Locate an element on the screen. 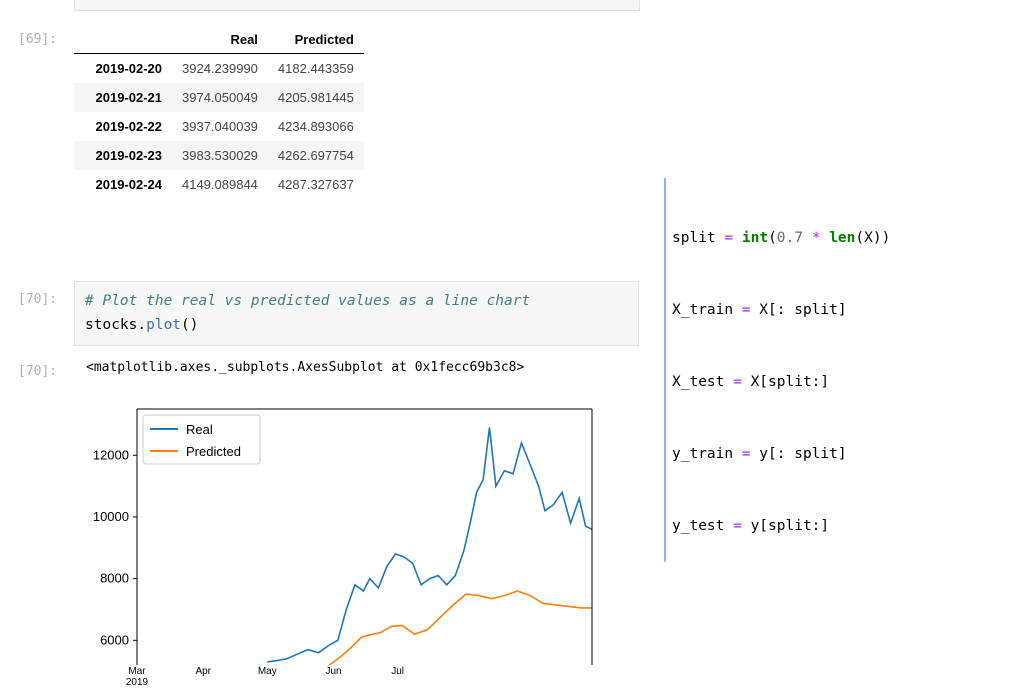  x-tick-label: Jul is located at coordinates (397, 671).